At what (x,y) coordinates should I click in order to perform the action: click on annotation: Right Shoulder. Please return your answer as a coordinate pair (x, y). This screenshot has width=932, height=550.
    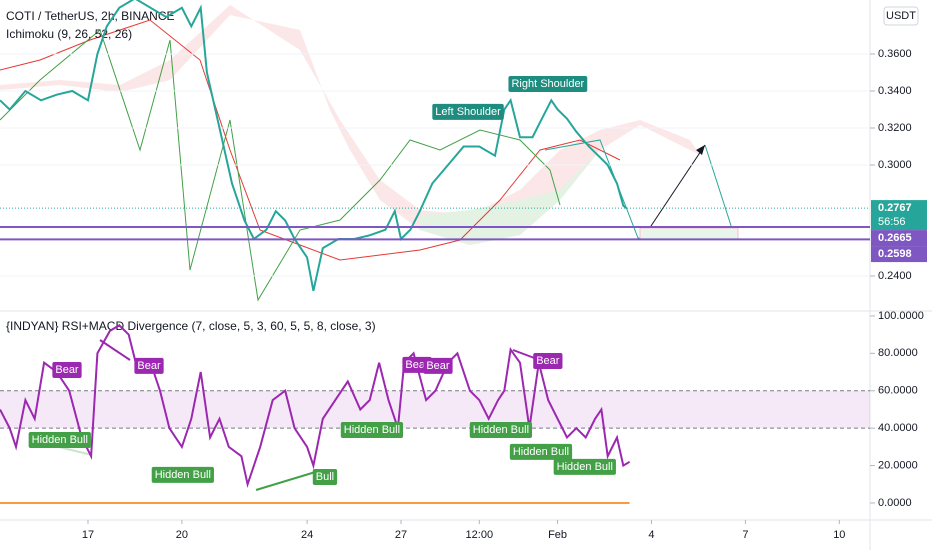
    Looking at the image, I should click on (548, 83).